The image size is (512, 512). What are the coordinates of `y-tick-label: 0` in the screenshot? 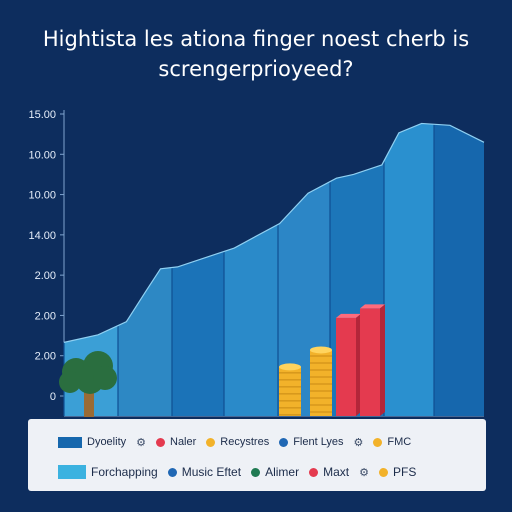 It's located at (53, 397).